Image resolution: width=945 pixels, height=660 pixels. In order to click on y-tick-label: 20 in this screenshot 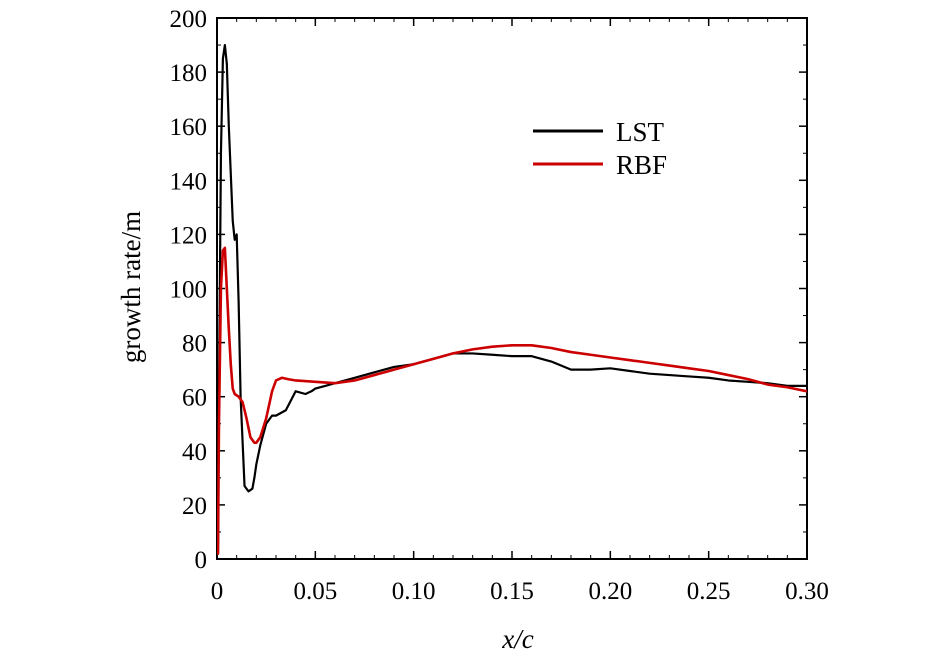, I will do `click(194, 506)`.